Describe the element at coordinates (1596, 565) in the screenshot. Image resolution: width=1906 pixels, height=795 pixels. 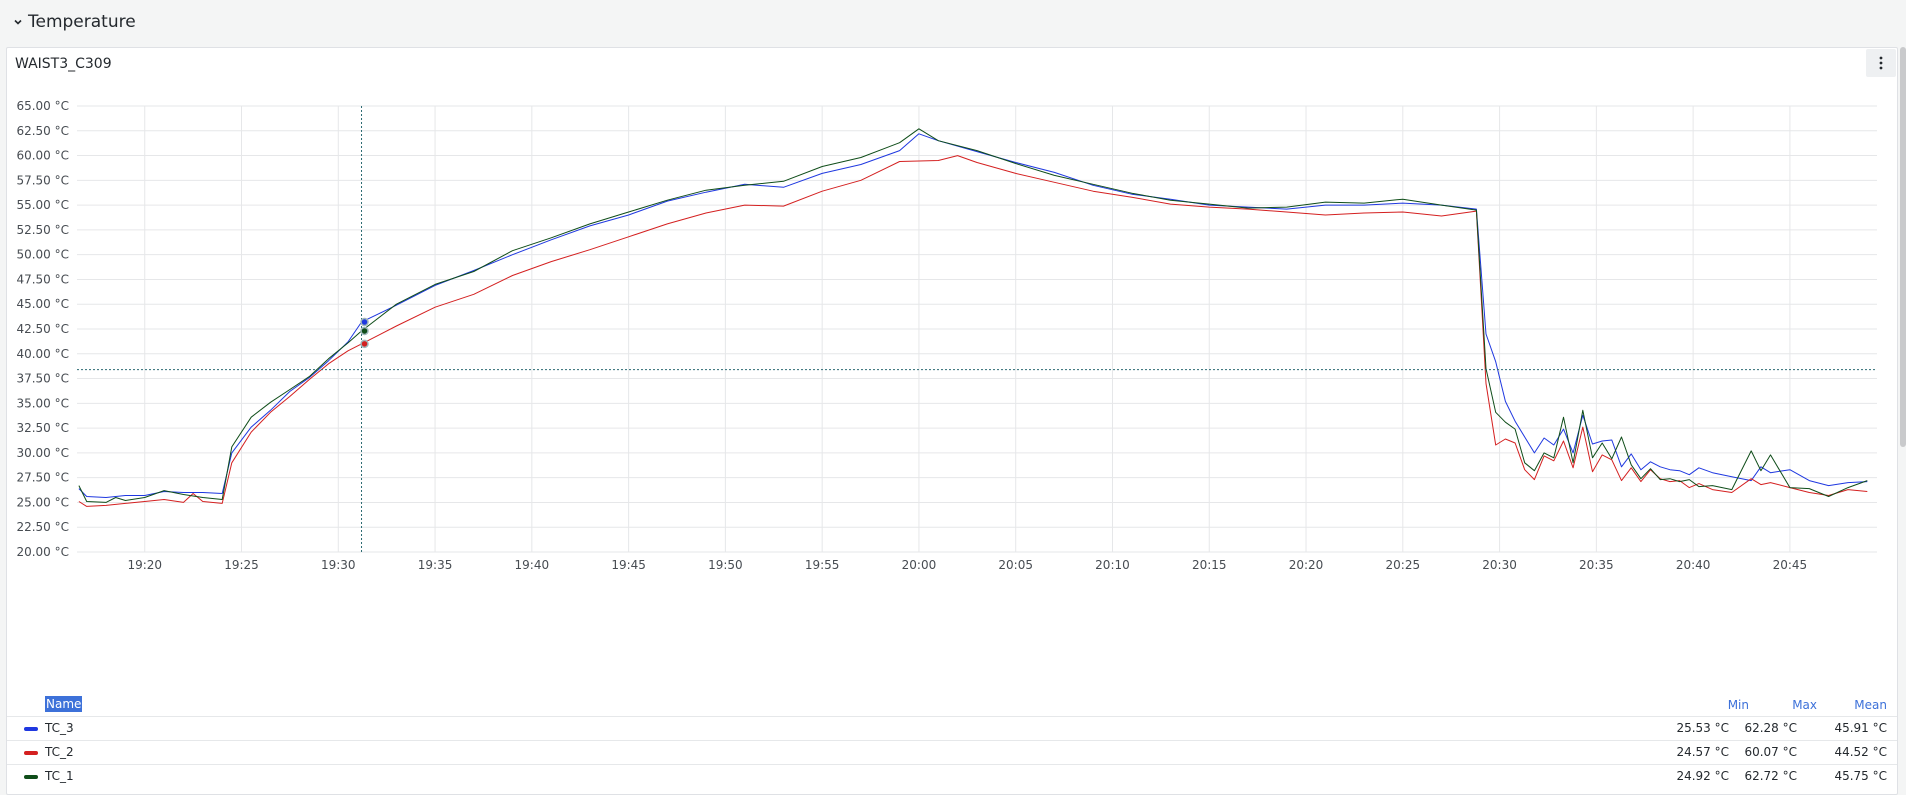
I see `x-tick-label: 20:35` at that location.